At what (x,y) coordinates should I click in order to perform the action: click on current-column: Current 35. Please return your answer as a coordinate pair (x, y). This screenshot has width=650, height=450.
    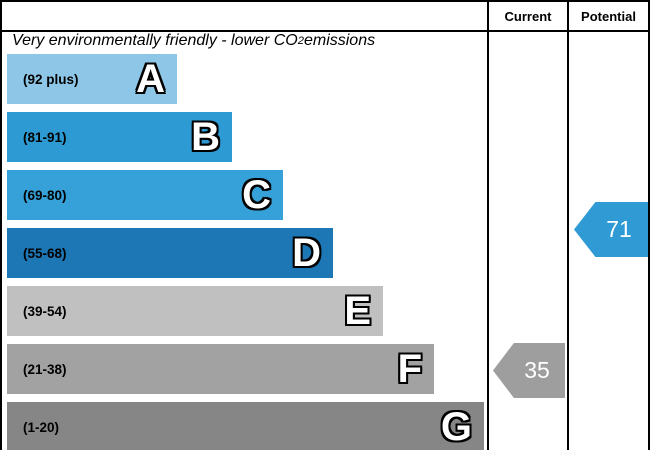
    Looking at the image, I should click on (527, 226).